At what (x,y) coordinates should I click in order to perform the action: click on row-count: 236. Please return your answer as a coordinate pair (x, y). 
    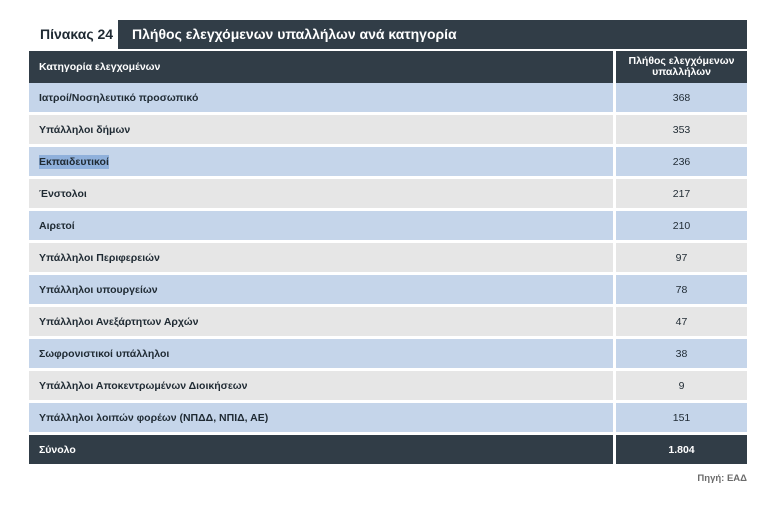
    Looking at the image, I should click on (681, 163).